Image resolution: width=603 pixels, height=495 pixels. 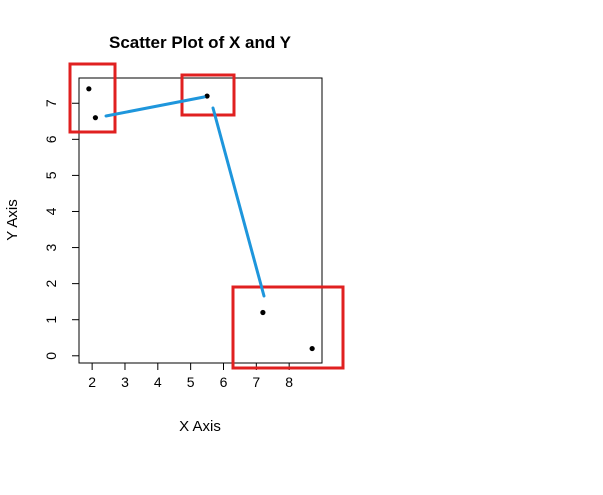 I want to click on x-tick-label: 4, so click(x=158, y=382).